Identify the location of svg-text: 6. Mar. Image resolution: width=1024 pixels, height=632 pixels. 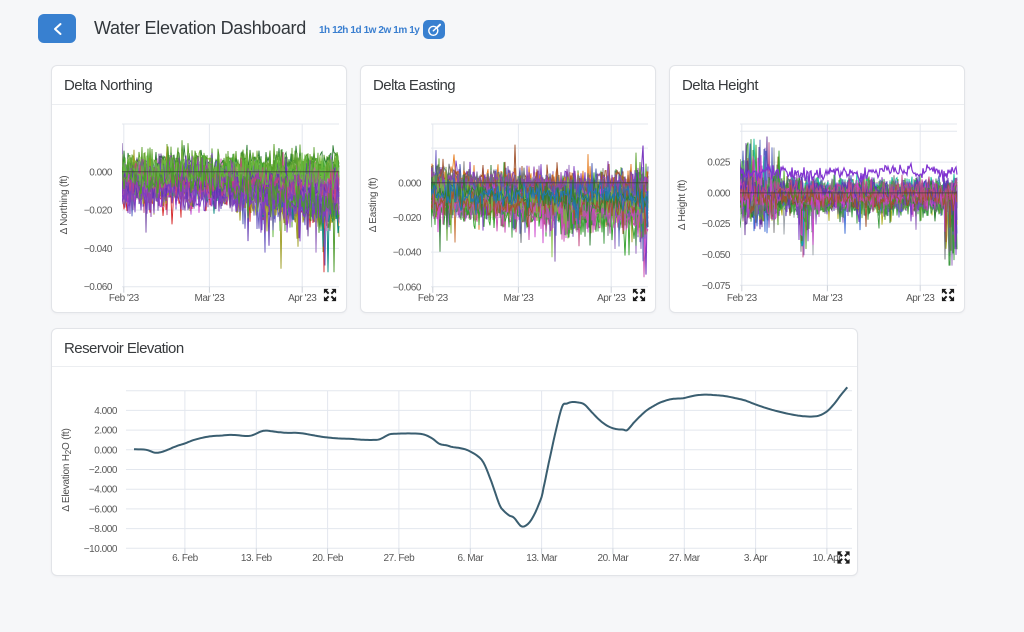
(470, 558).